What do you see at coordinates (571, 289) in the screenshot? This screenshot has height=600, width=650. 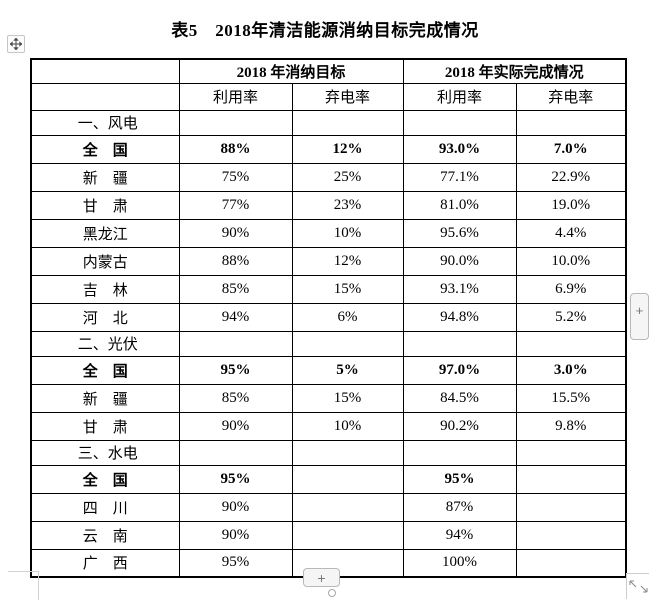 I see `value-cell: 6.9%` at bounding box center [571, 289].